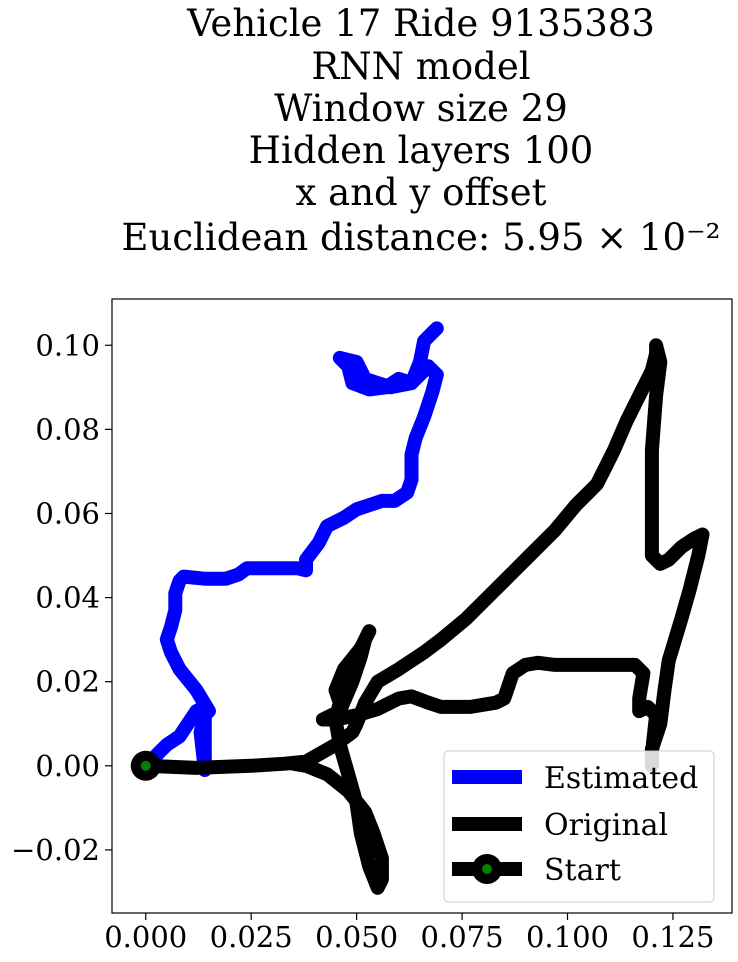 The image size is (738, 962). I want to click on y-tick-label: 0.08, so click(67, 429).